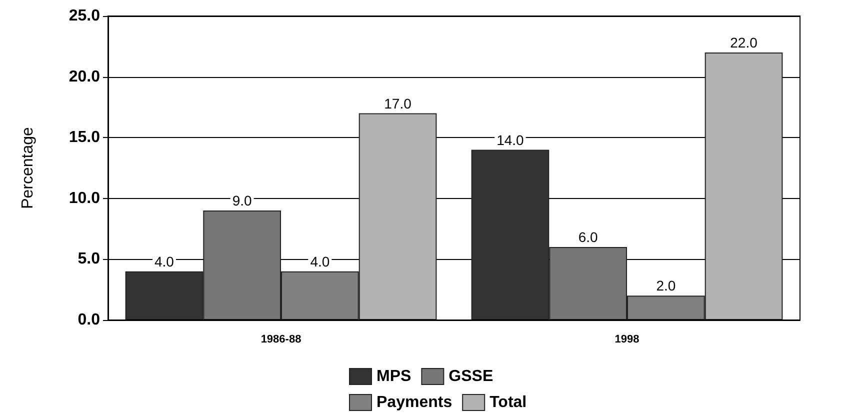  I want to click on legend-label: GSSE, so click(471, 376).